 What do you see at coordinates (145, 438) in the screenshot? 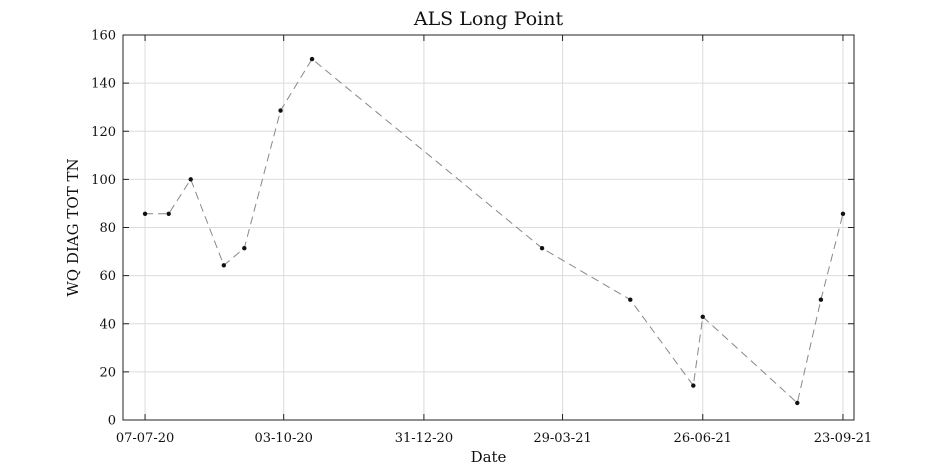
I see `x-tick-label: 07-07-20` at bounding box center [145, 438].